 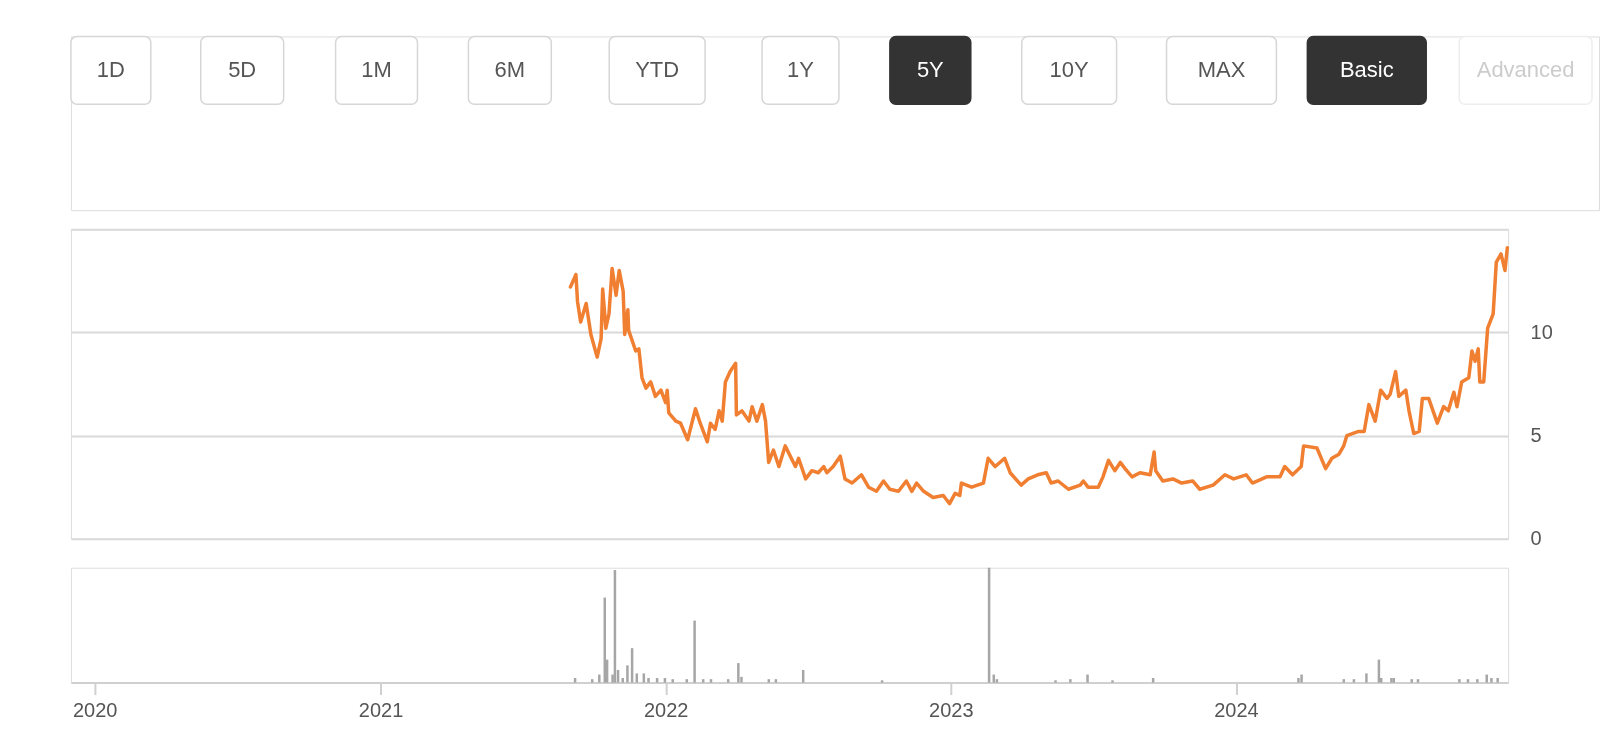 What do you see at coordinates (1366, 70) in the screenshot?
I see `text: Basic` at bounding box center [1366, 70].